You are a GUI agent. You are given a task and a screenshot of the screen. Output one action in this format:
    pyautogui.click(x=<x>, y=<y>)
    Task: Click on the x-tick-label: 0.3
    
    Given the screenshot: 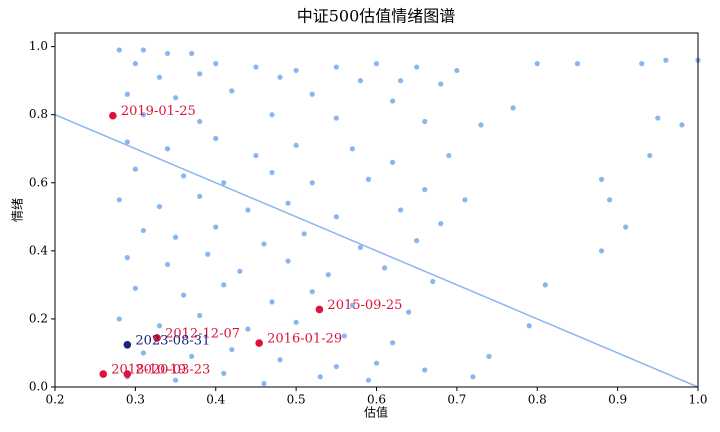 What is the action you would take?
    pyautogui.click(x=135, y=400)
    